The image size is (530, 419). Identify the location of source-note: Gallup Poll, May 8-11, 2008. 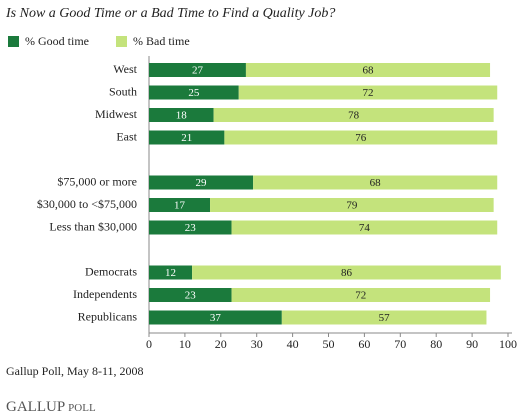
(75, 371).